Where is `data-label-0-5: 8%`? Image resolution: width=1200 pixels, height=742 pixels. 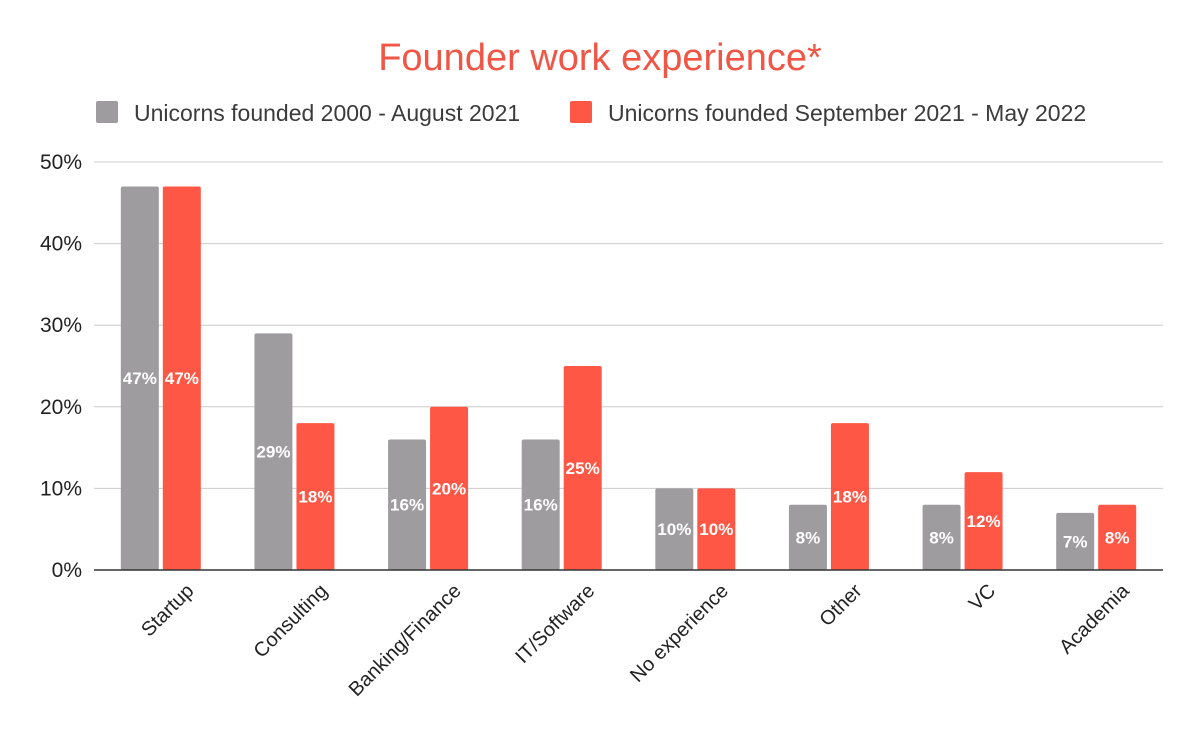 data-label-0-5: 8% is located at coordinates (808, 537).